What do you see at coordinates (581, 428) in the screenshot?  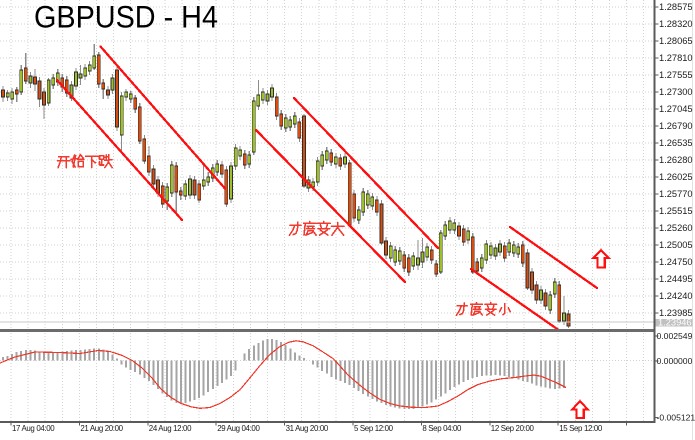 I see `svg-text: 15 Sep 12:00` at bounding box center [581, 428].